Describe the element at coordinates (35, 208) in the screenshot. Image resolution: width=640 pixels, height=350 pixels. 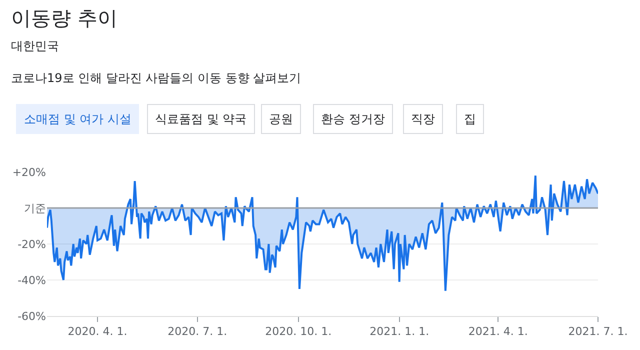
I see `y-tick-label: 기준` at that location.